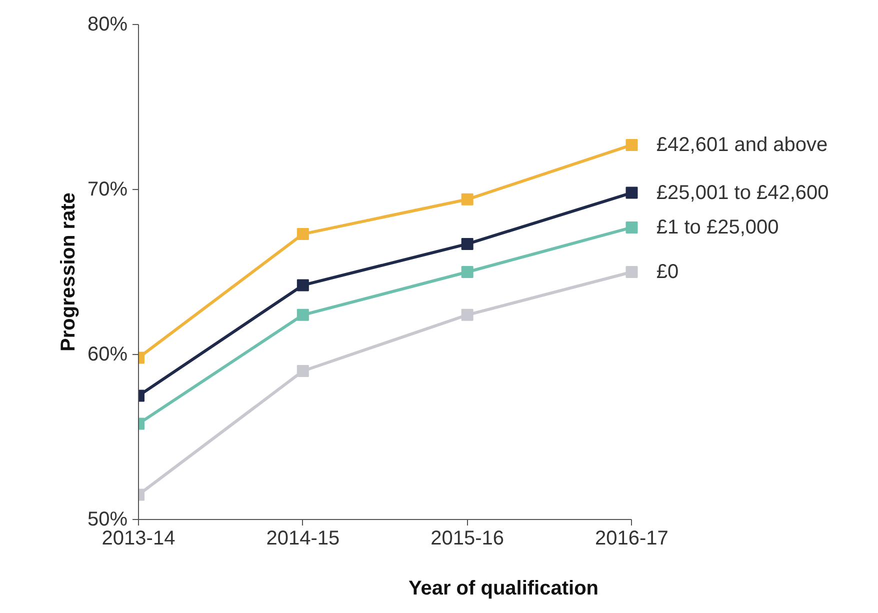  Describe the element at coordinates (631, 539) in the screenshot. I see `x-tick-label: 2016-17` at that location.